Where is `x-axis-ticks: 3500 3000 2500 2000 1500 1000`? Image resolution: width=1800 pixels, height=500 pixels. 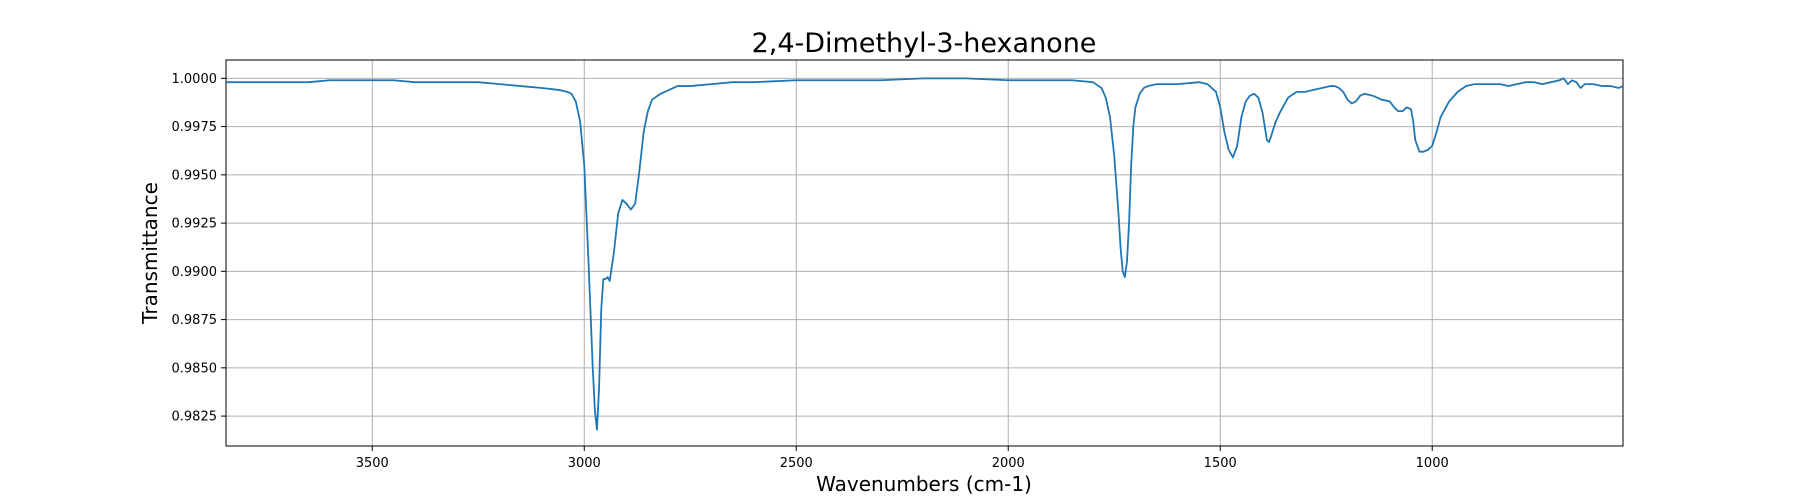 x-axis-ticks: 3500 3000 2500 2000 1500 1000 is located at coordinates (902, 458).